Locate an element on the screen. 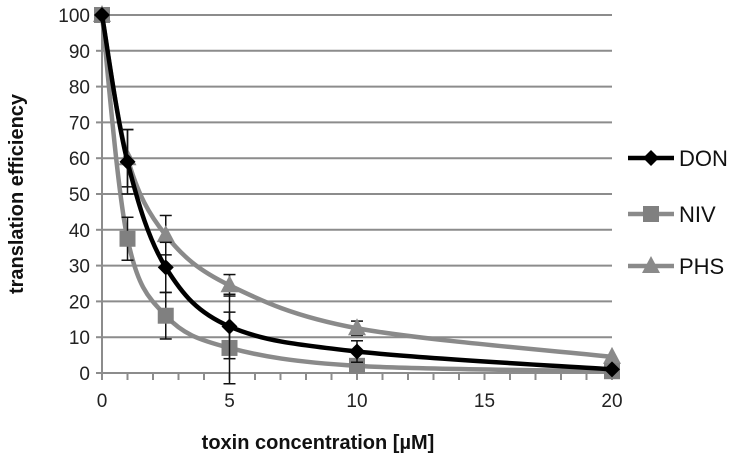  y-tick-label: 60 is located at coordinates (79, 159).